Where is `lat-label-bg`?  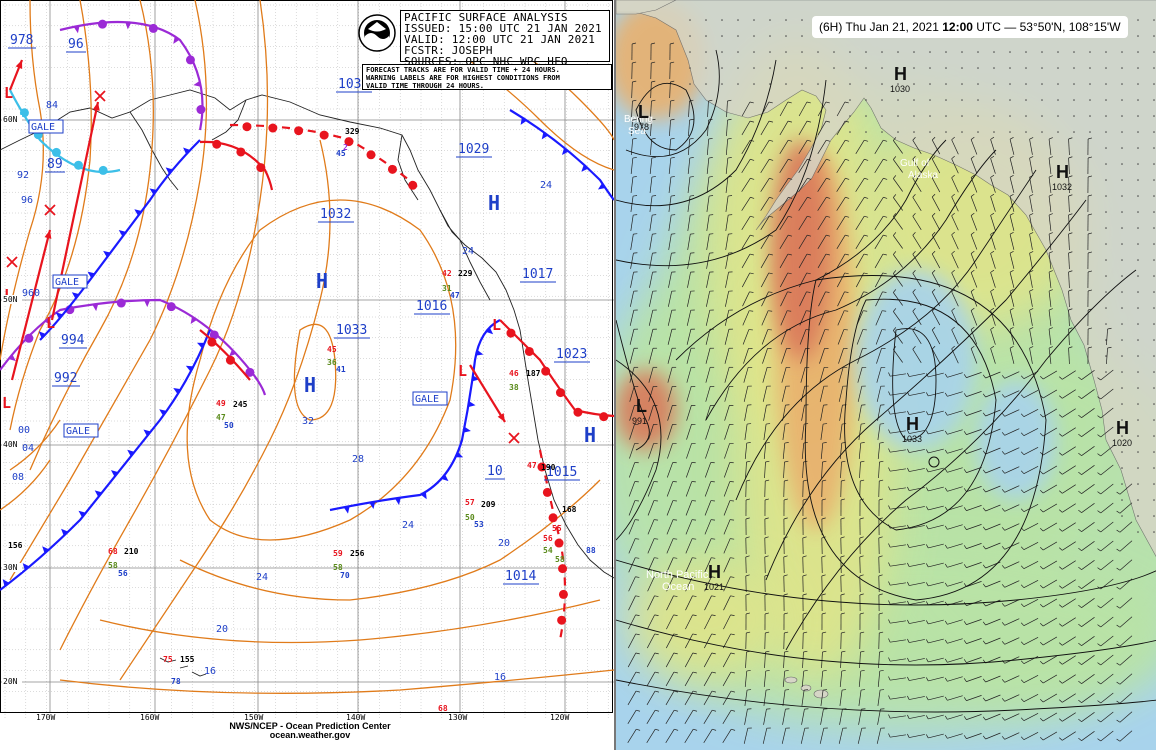 lat-label-bg is located at coordinates (12, 444).